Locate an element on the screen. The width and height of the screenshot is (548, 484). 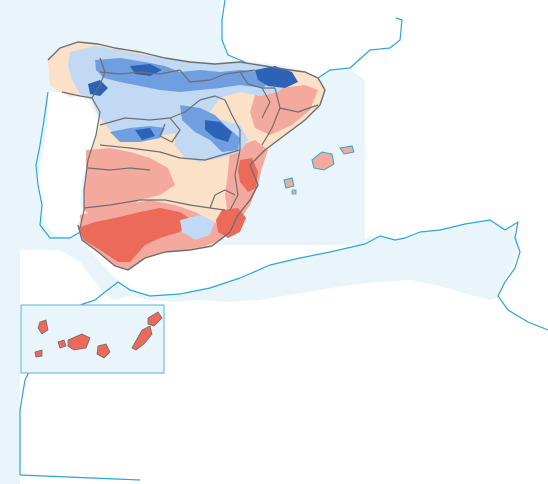
sea-left-strip is located at coordinates (10, 364).